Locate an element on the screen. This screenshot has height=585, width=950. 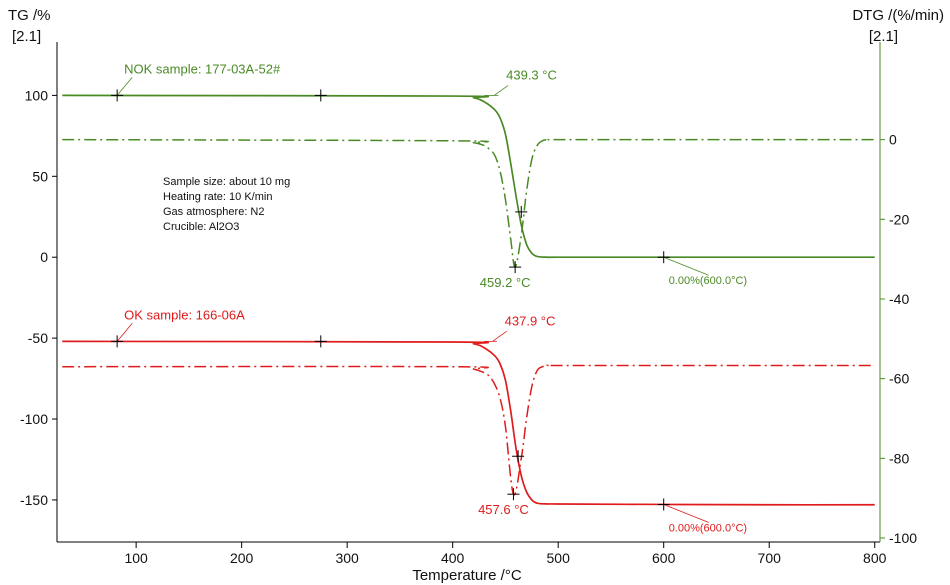
info-sample-size: Sample size: about 10 mg is located at coordinates (226, 182).